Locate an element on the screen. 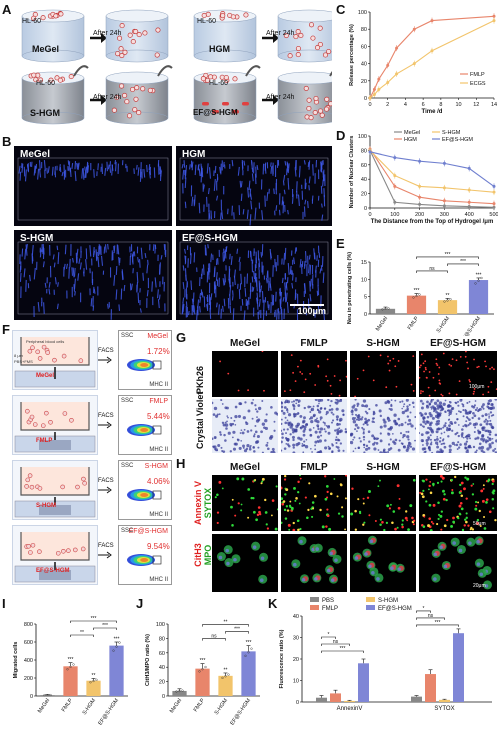 The height and width of the screenshot is (729, 500). channel-tube is located at coordinates (165, 71).